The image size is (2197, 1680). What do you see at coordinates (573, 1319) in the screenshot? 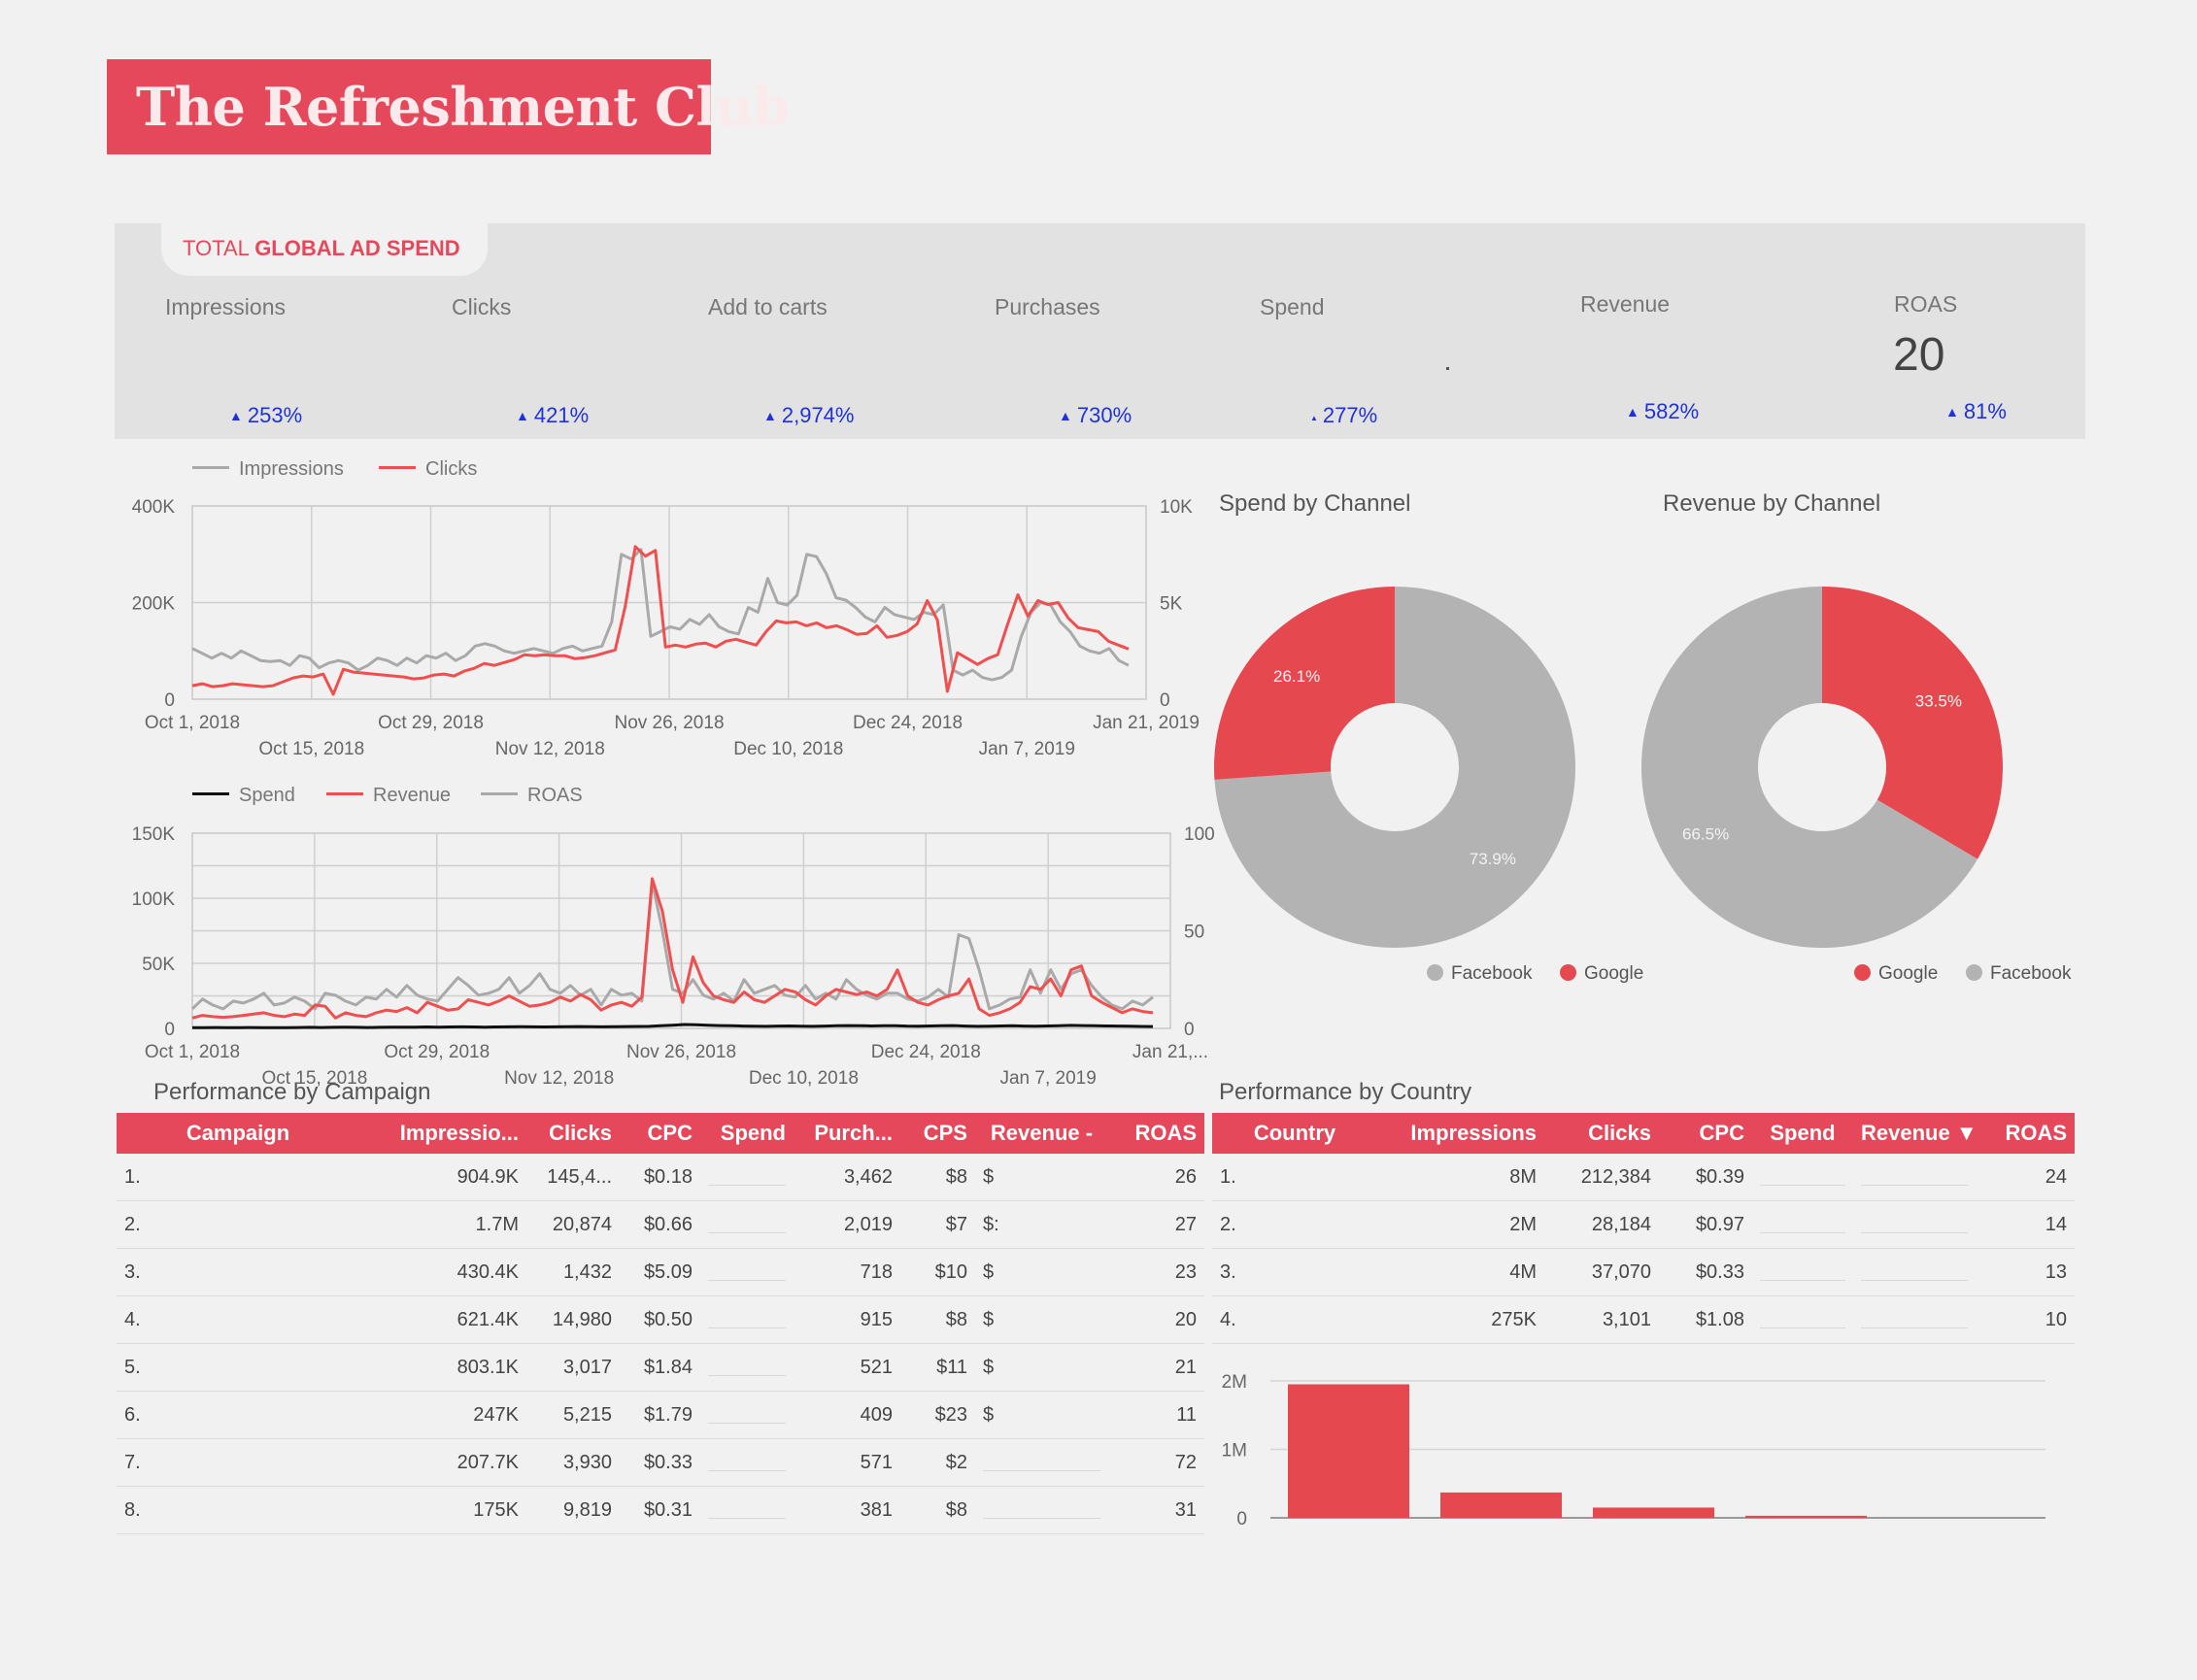
I see `table-cell: 14,980` at bounding box center [573, 1319].